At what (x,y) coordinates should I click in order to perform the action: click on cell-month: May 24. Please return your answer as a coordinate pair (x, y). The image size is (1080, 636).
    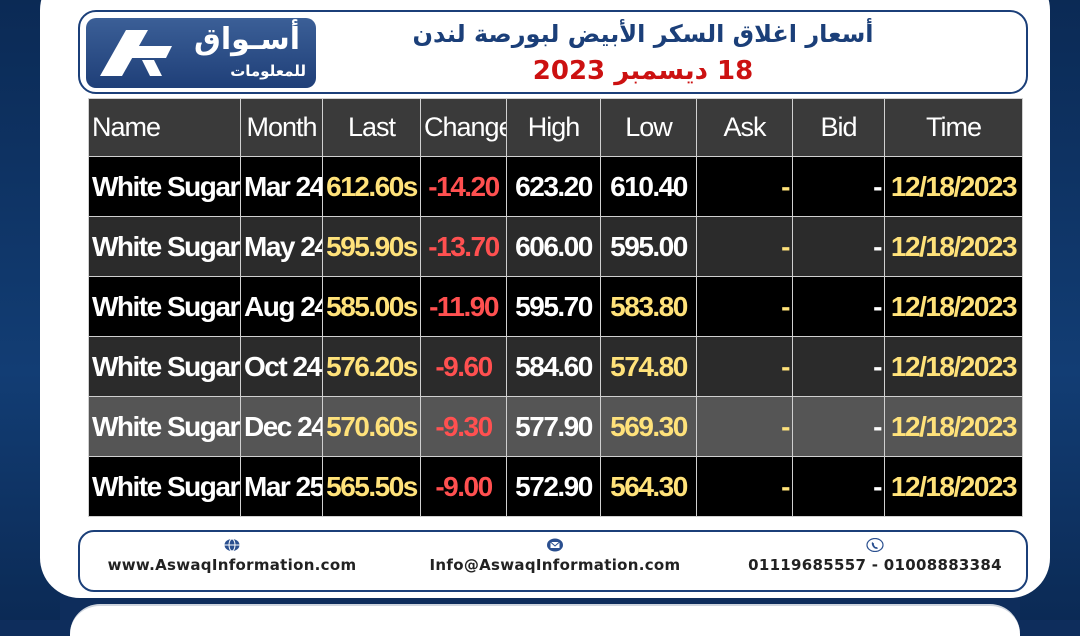
    Looking at the image, I should click on (281, 246).